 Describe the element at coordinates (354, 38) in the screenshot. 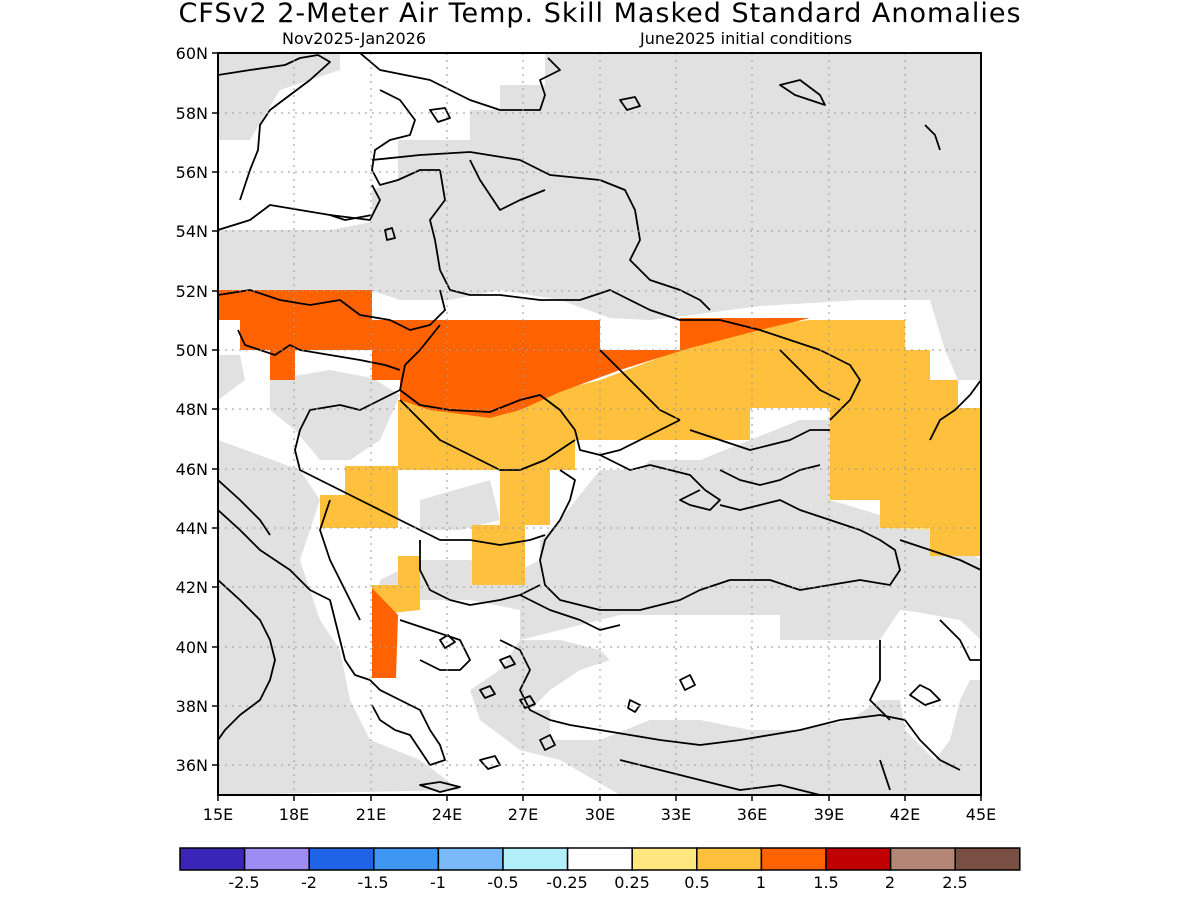

I see `forecast-period: Nov2025-Jan2026` at that location.